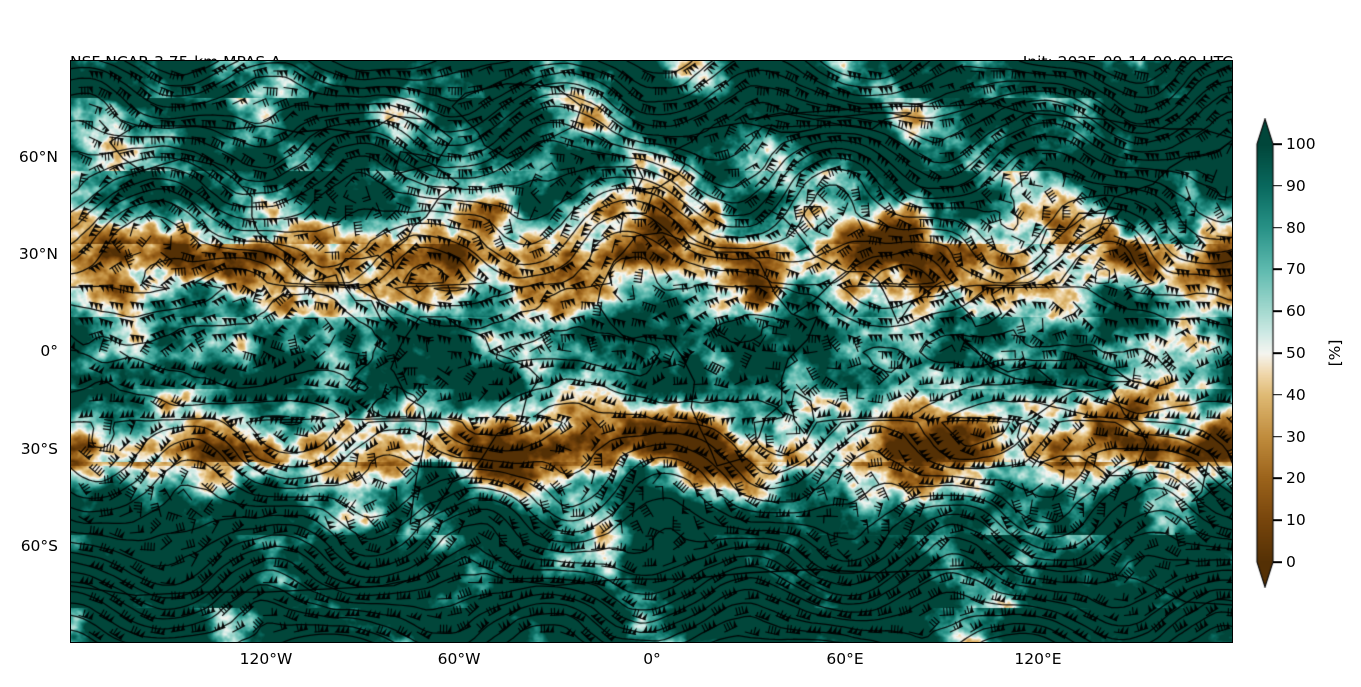 The width and height of the screenshot is (1361, 687). I want to click on colorbar-tick-label: 90, so click(1296, 185).